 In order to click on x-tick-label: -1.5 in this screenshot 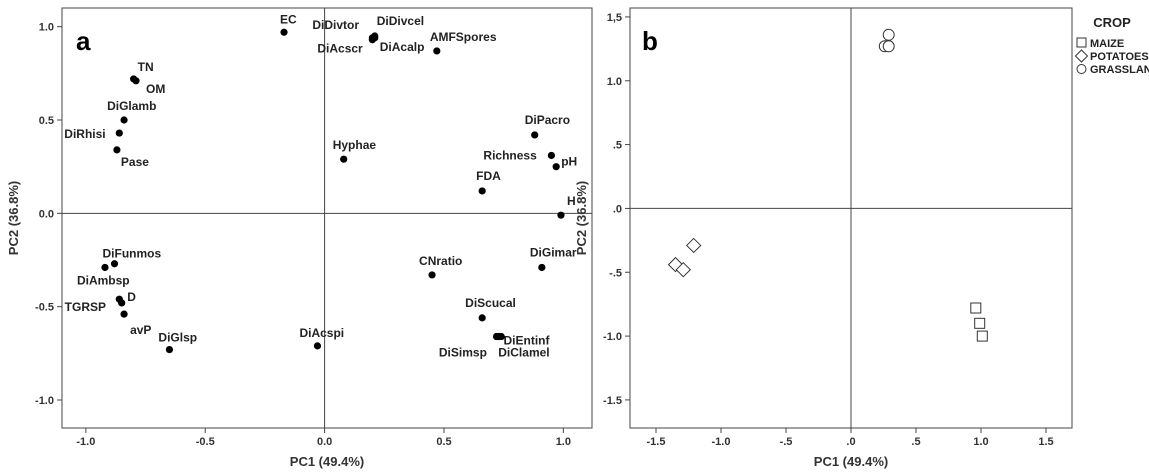, I will do `click(656, 442)`.